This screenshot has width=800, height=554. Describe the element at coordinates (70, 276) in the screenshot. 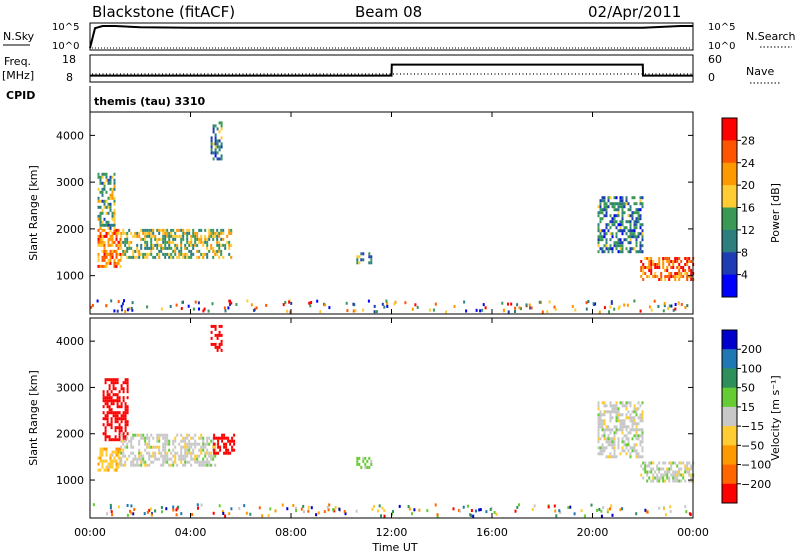

I see `y-tick-label: 1000` at that location.